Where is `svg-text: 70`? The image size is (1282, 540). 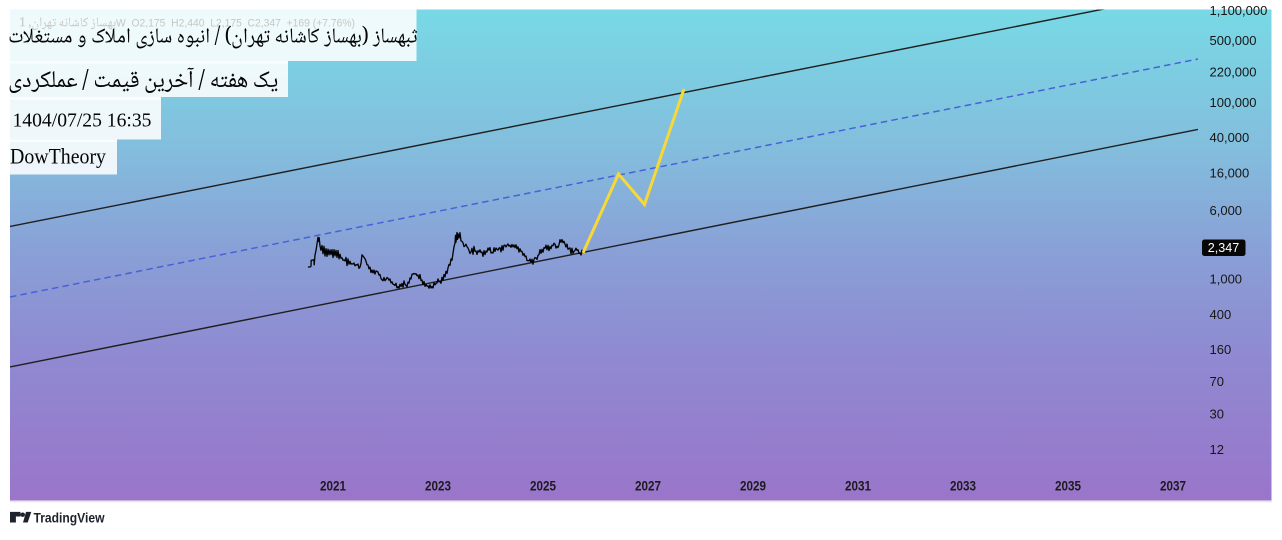
svg-text: 70 is located at coordinates (1217, 381).